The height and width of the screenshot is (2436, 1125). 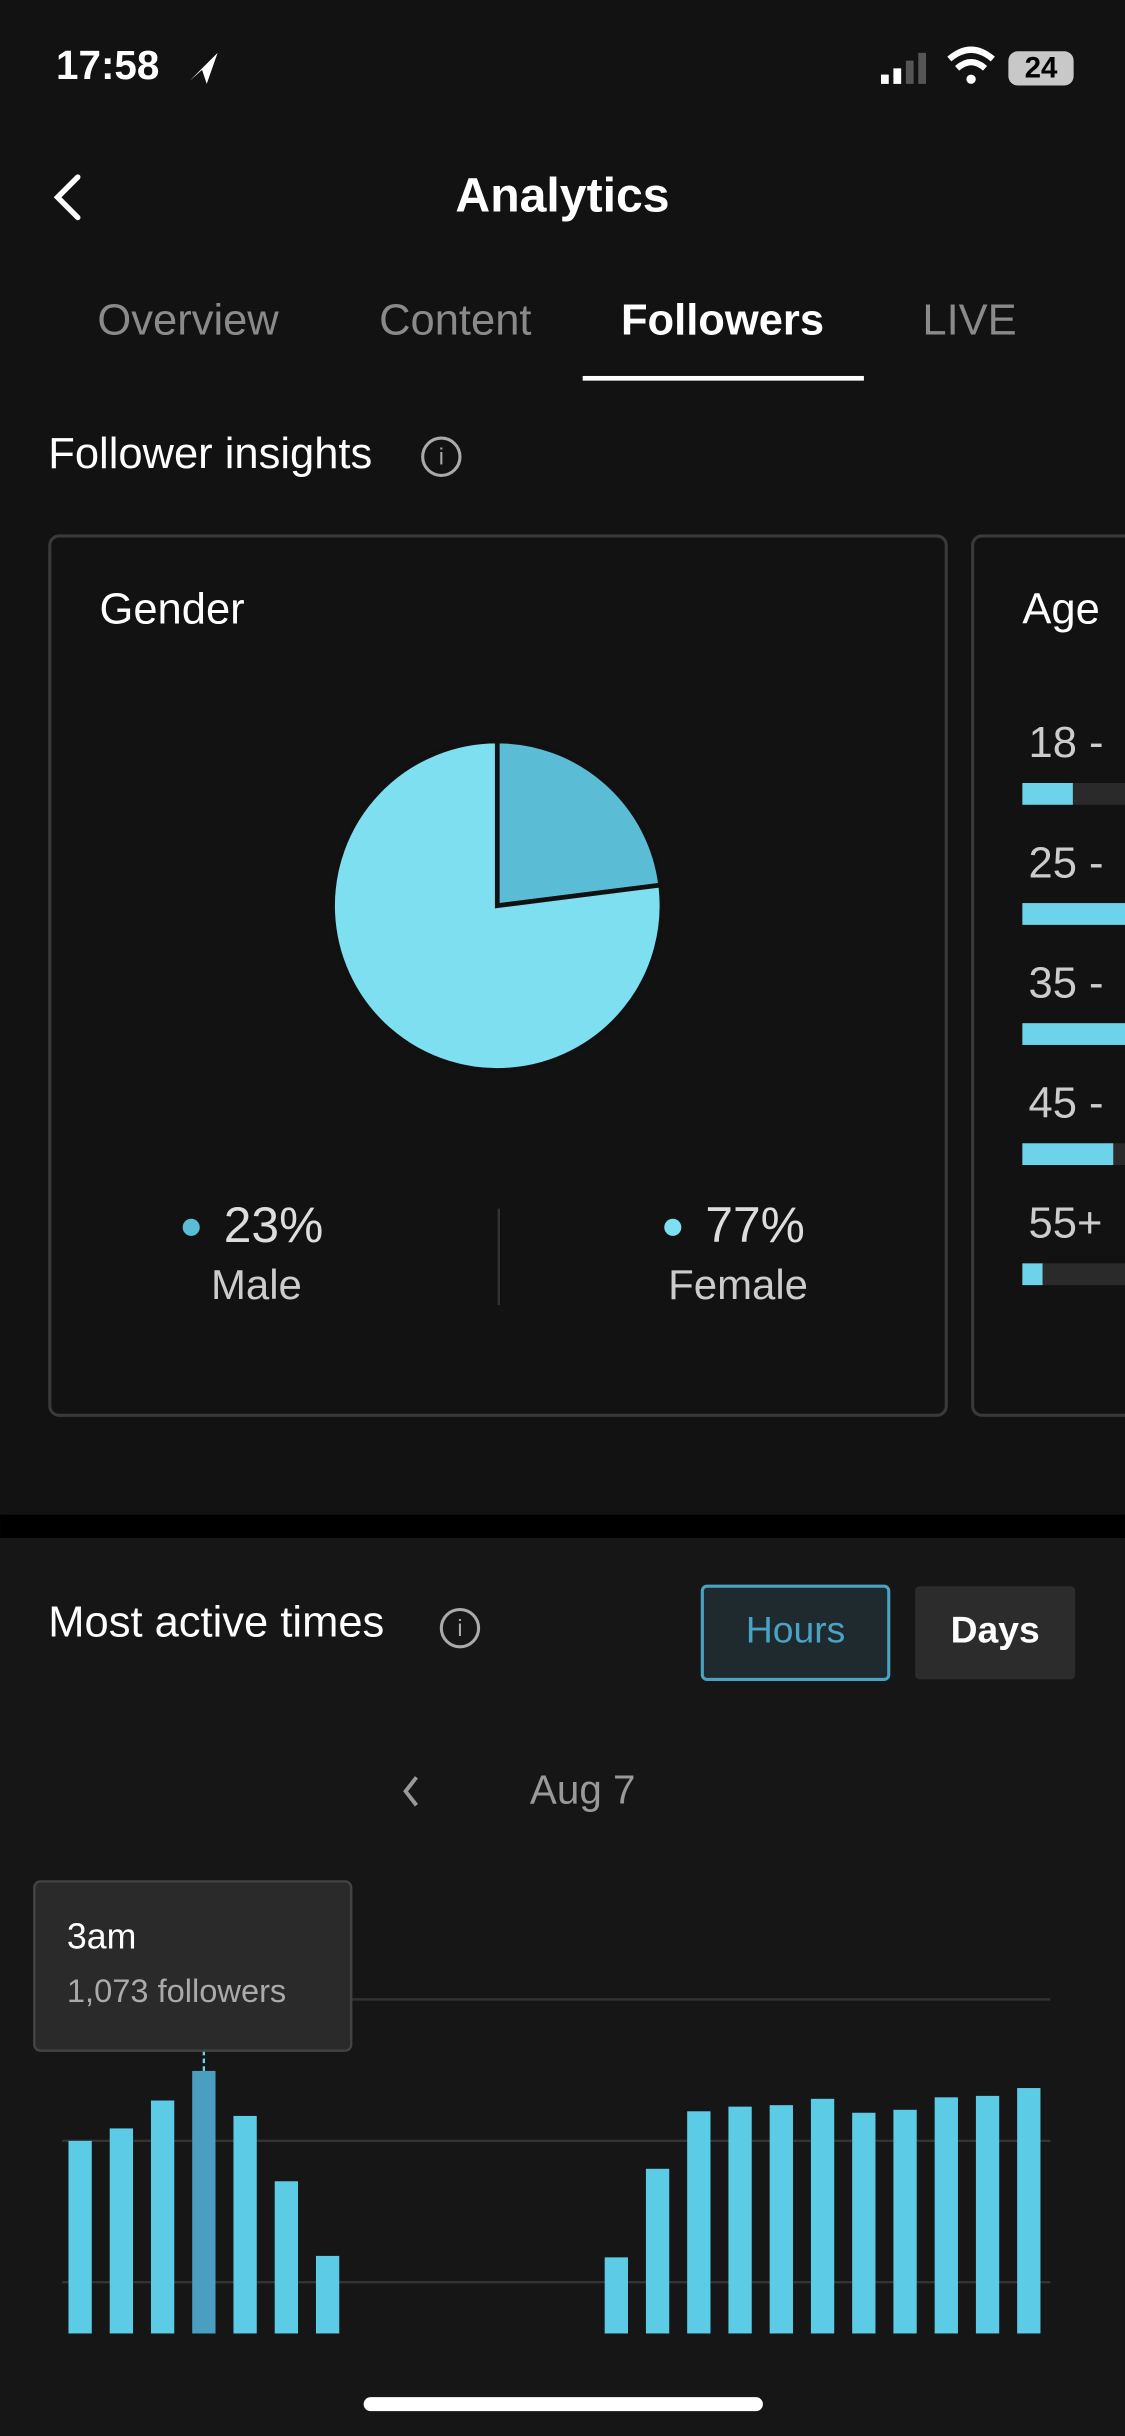 What do you see at coordinates (563, 2404) in the screenshot?
I see `home-indicator` at bounding box center [563, 2404].